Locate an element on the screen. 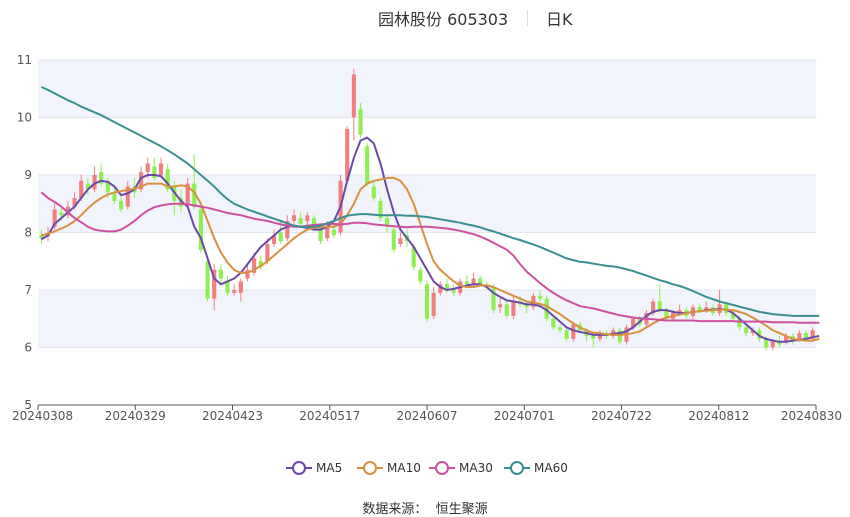 The height and width of the screenshot is (517, 850). legend-item-ma10: MA10 is located at coordinates (389, 468).